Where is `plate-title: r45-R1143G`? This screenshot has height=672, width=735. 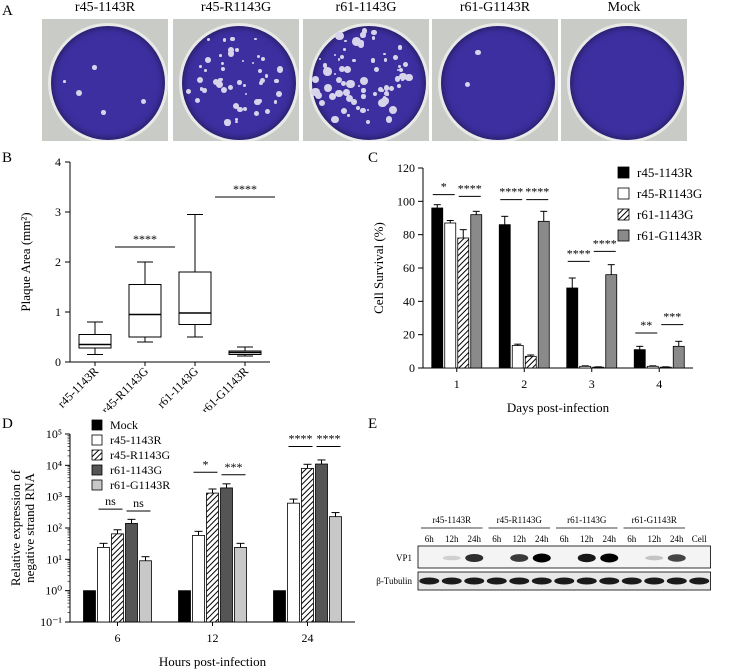
plate-title: r45-R1143G is located at coordinates (236, 7).